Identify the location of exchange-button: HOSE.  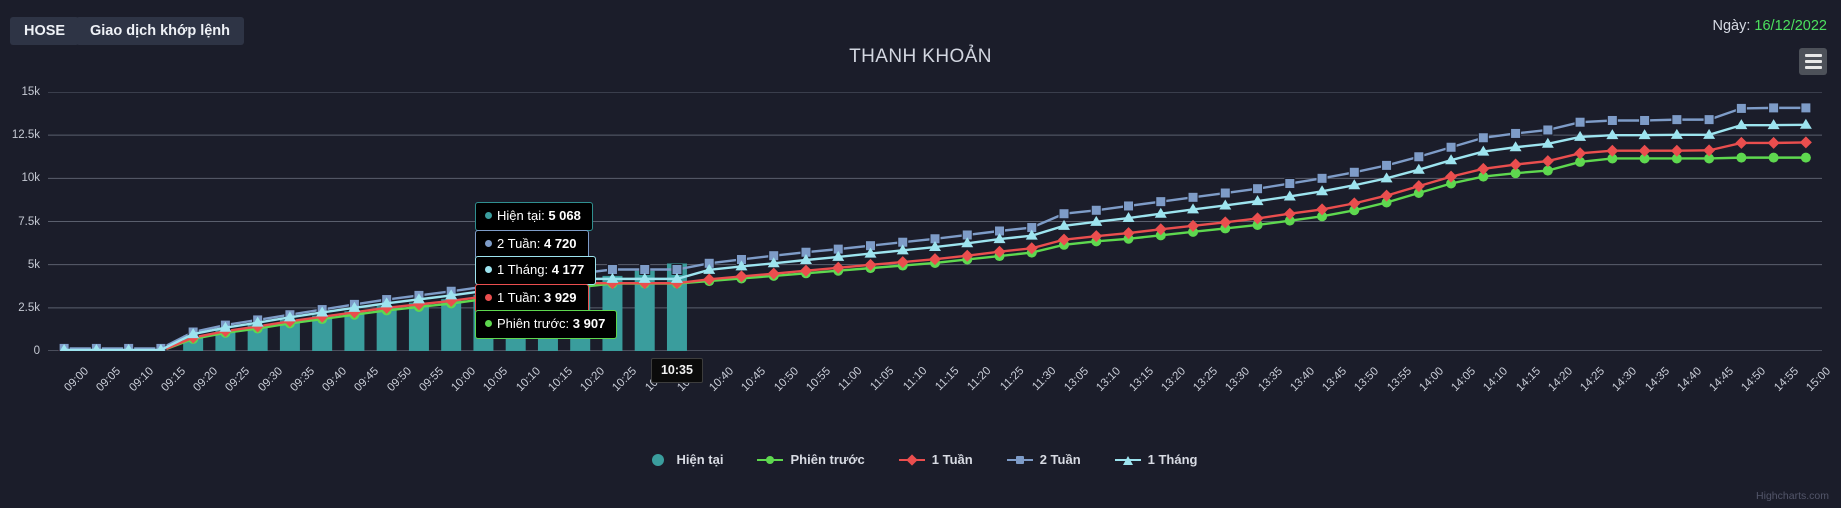
(45, 31).